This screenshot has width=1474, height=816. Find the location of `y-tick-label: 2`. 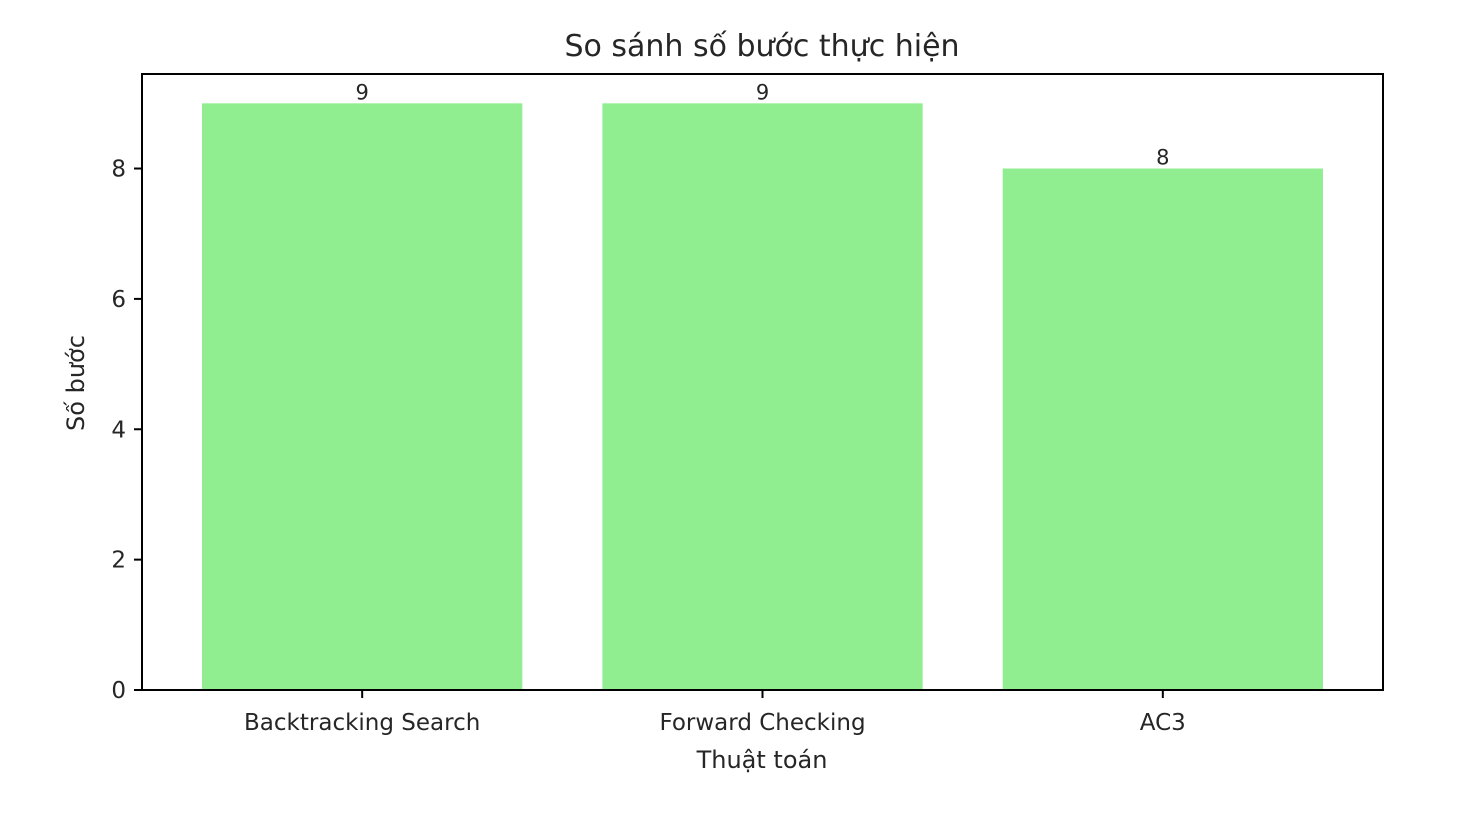

y-tick-label: 2 is located at coordinates (118, 561).